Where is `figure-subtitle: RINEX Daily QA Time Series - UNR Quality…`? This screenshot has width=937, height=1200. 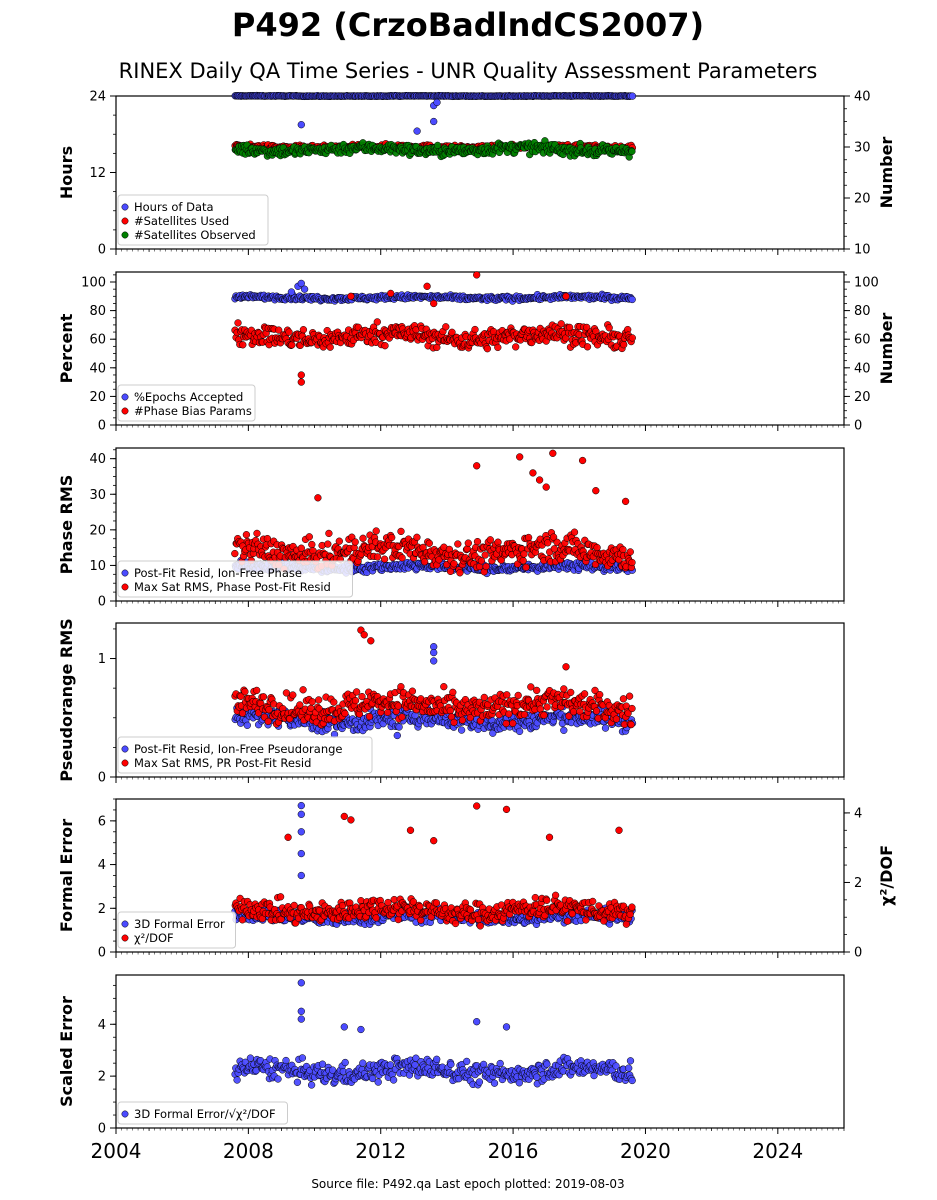 figure-subtitle: RINEX Daily QA Time Series - UNR Quality… is located at coordinates (468, 71).